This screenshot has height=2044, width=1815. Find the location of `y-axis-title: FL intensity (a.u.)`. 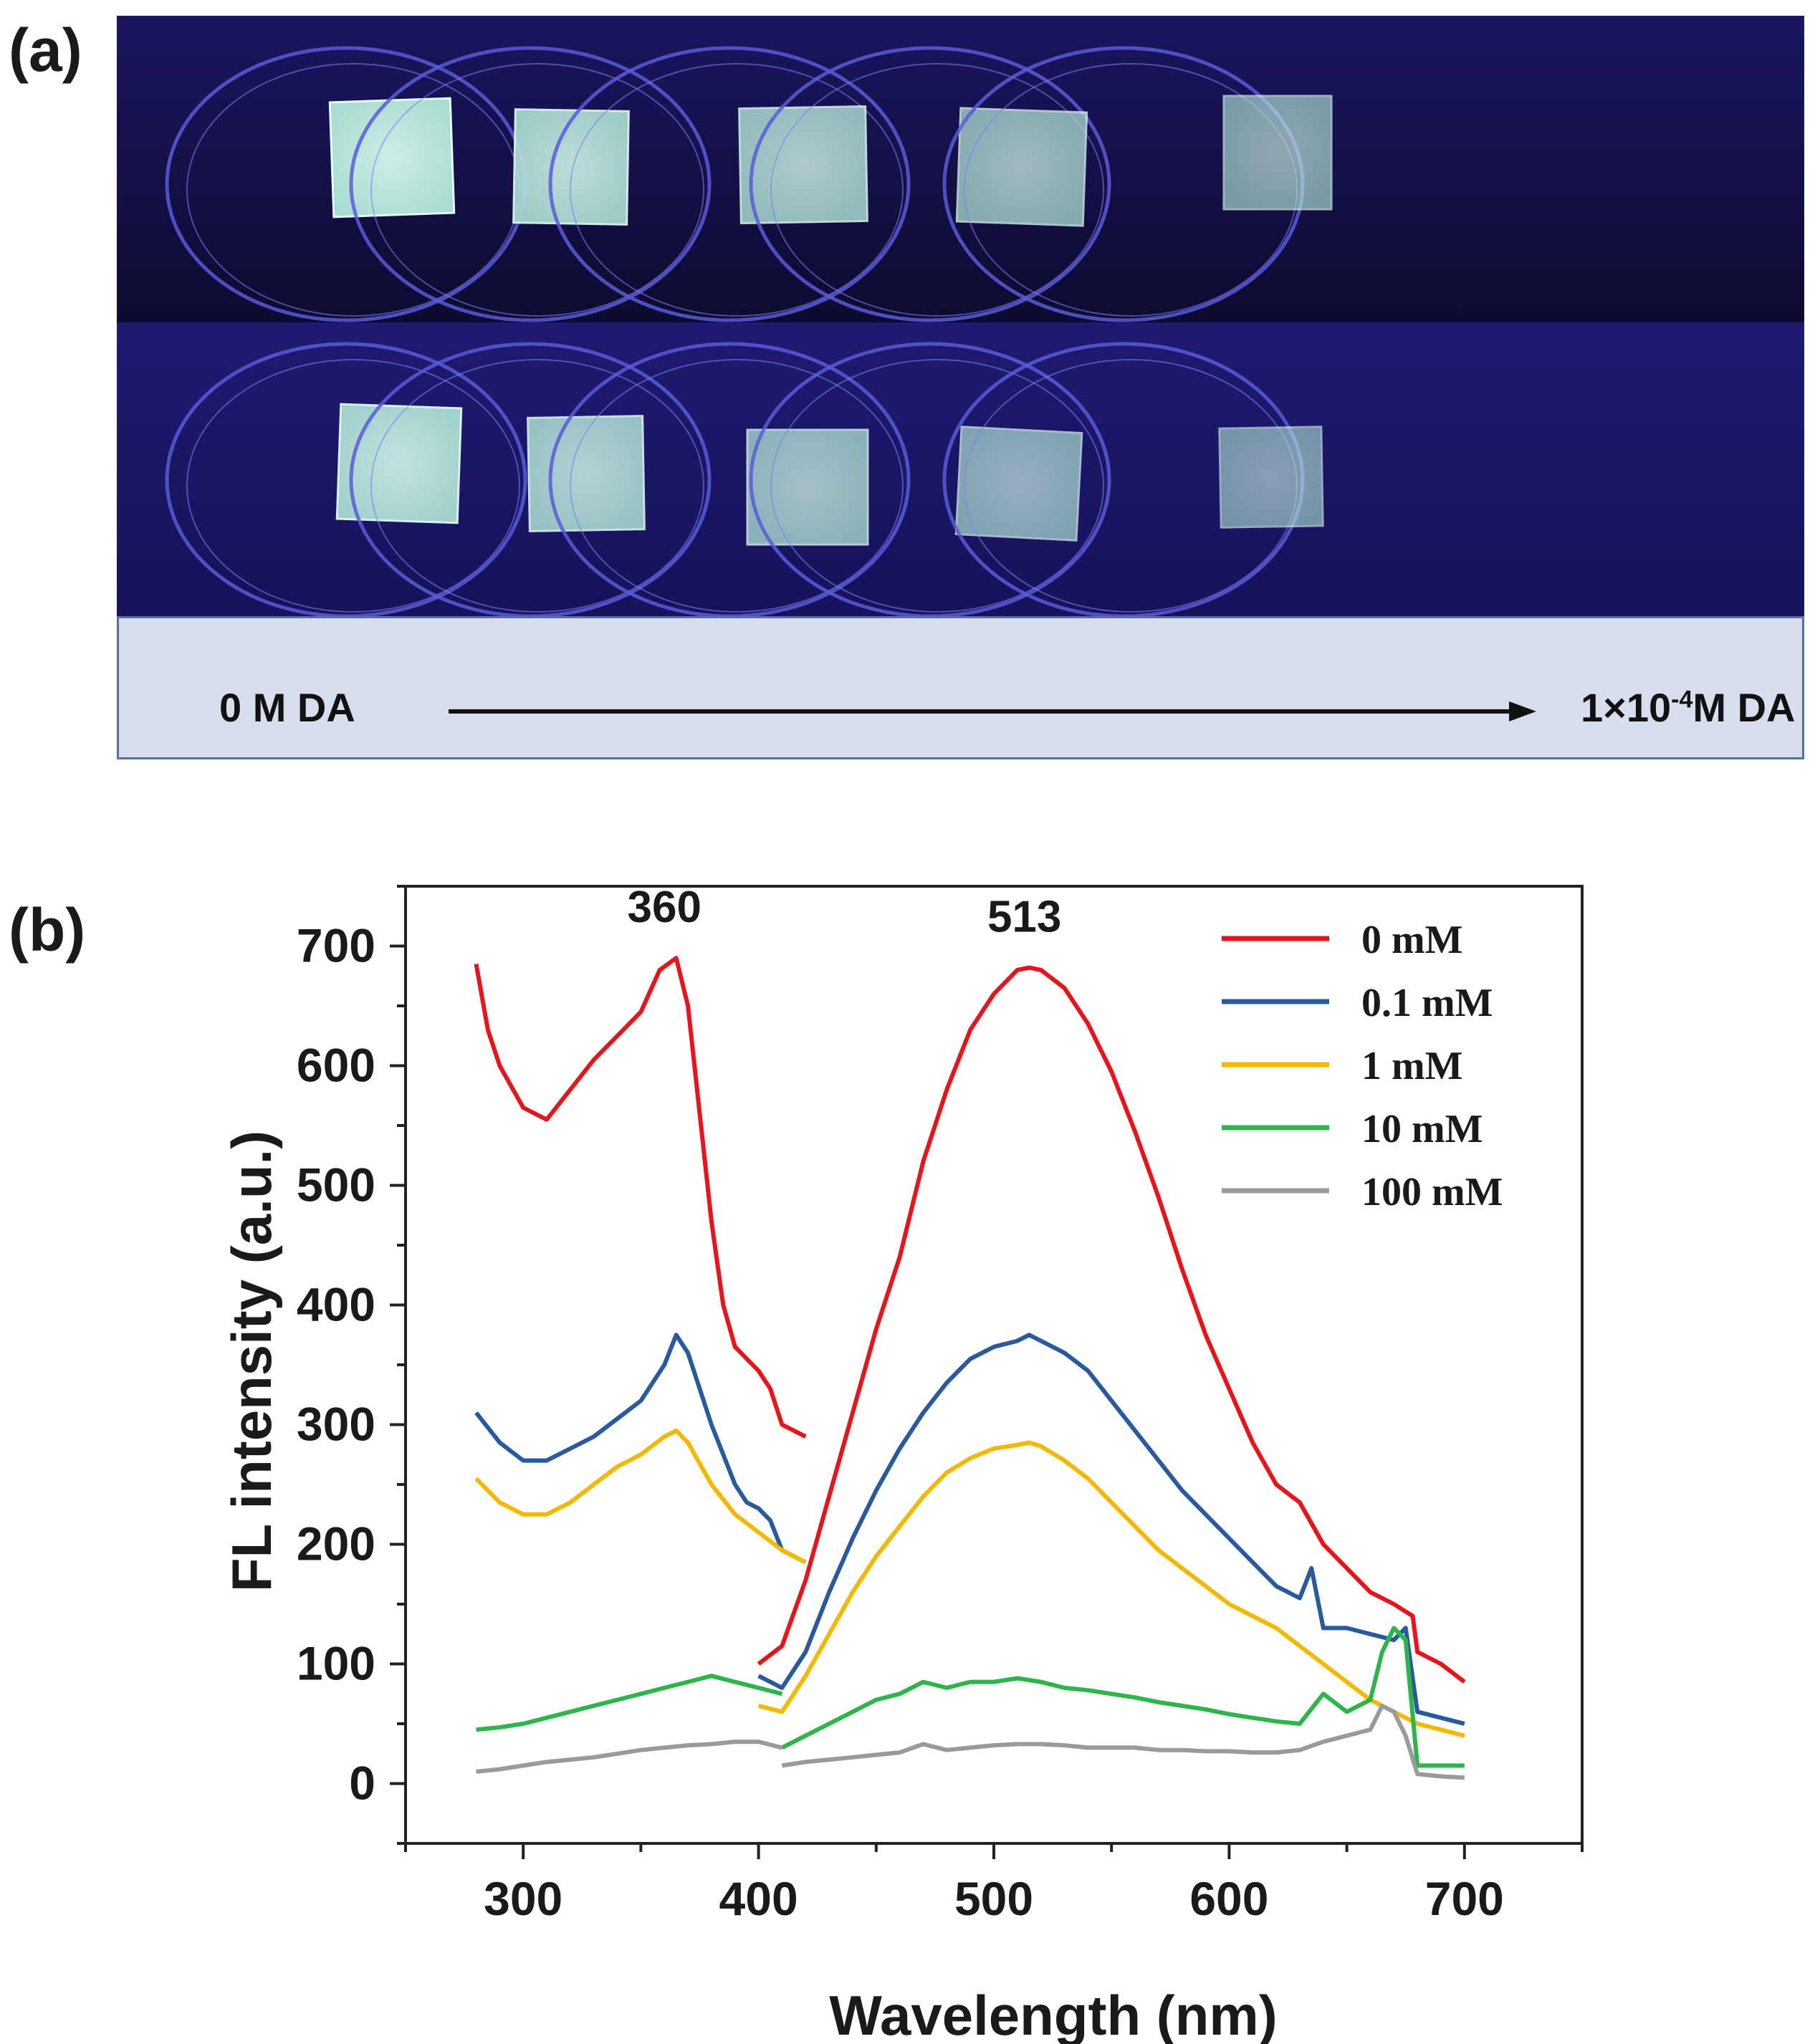

y-axis-title: FL intensity (a.u.) is located at coordinates (251, 1361).